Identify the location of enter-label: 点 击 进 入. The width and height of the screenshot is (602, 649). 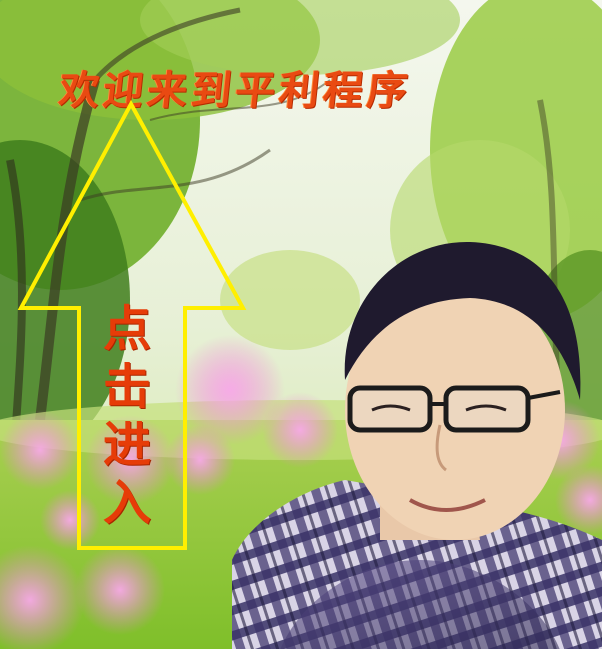
(127, 420).